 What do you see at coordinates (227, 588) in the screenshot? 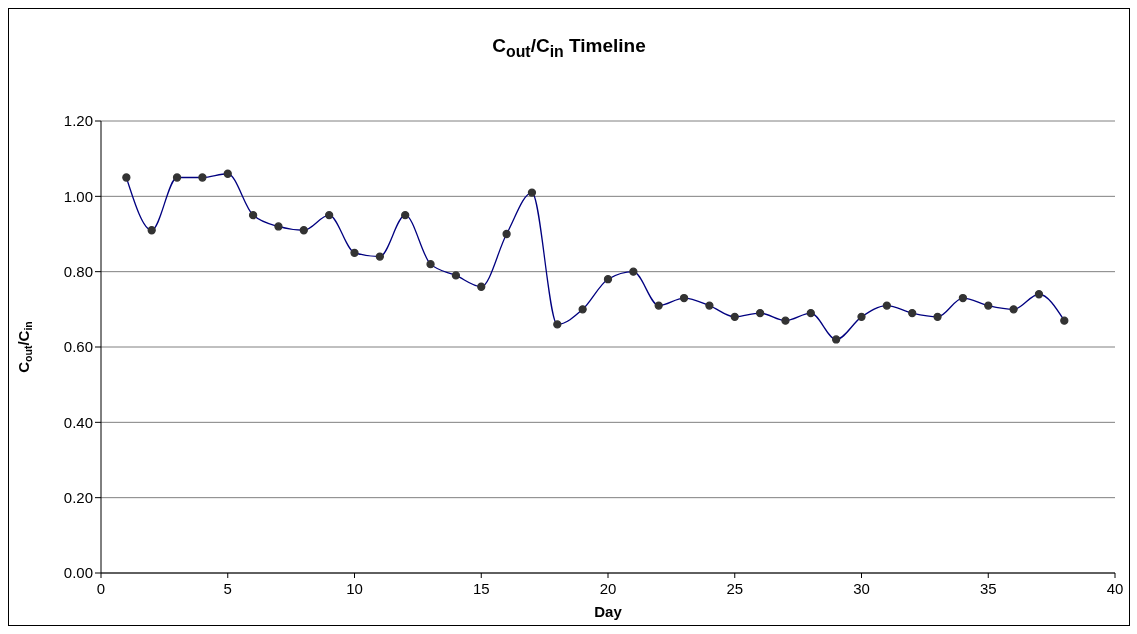
I see `x-tick-label: 5` at bounding box center [227, 588].